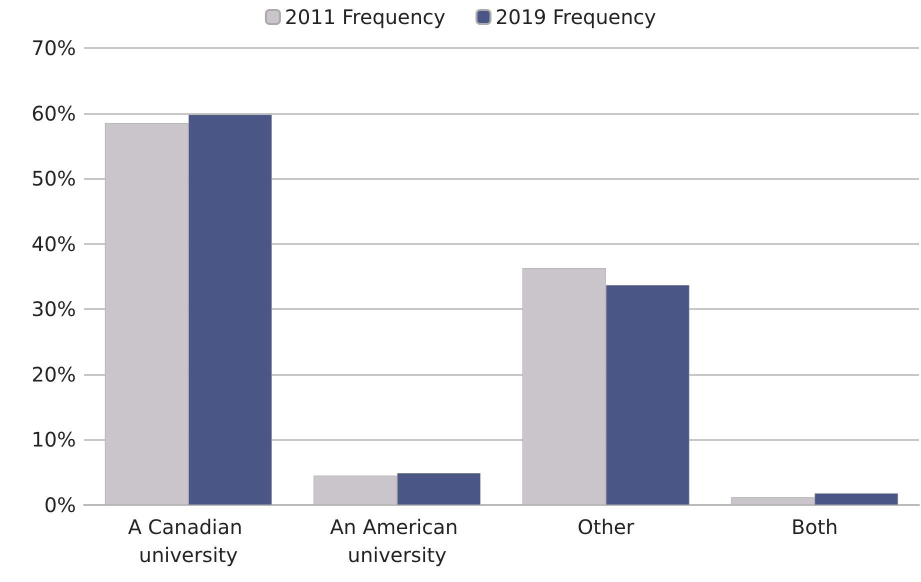 The image size is (921, 582). I want to click on x-tick-label: Other, so click(606, 527).